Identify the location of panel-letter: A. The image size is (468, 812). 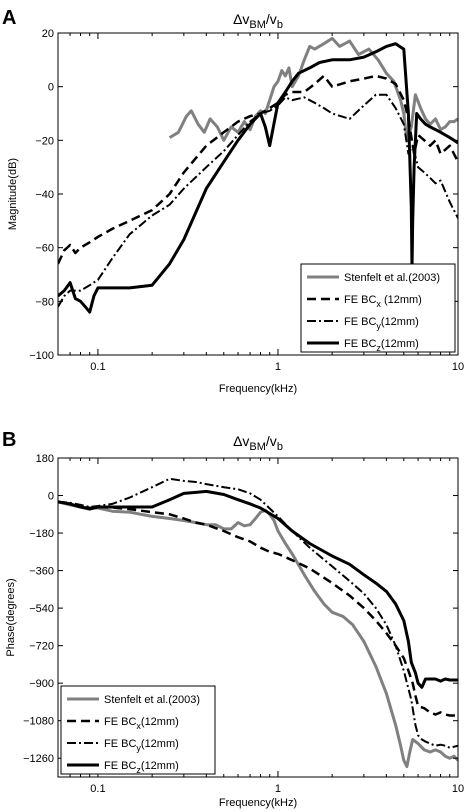
(9, 18).